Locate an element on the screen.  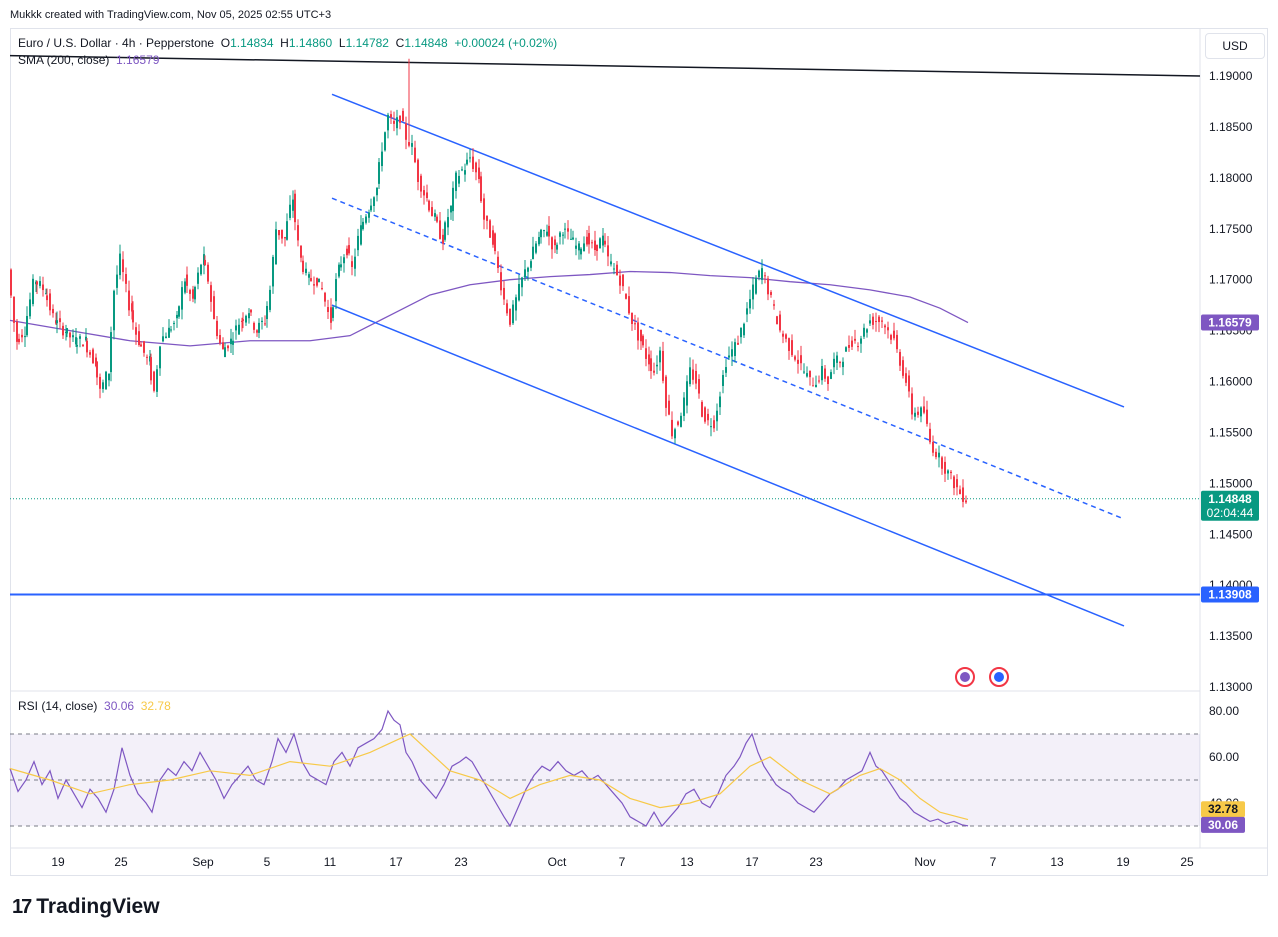
price-tick-label: 1.13000 is located at coordinates (1231, 687).